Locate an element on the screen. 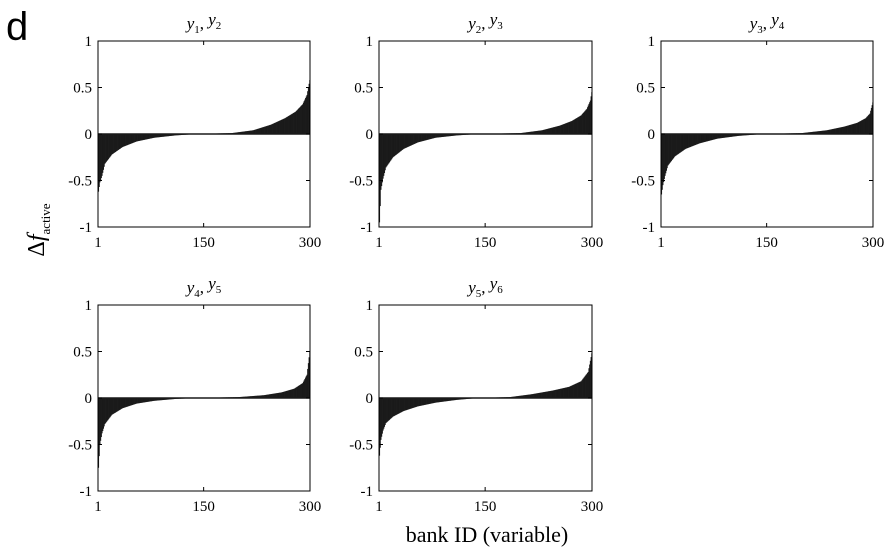 Image resolution: width=891 pixels, height=552 pixels. y-tick-label: 0 is located at coordinates (89, 399).